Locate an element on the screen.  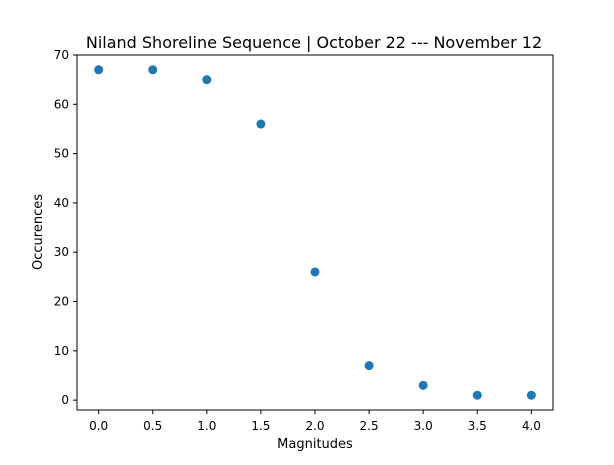
y-axis-label: Occurences is located at coordinates (38, 232).